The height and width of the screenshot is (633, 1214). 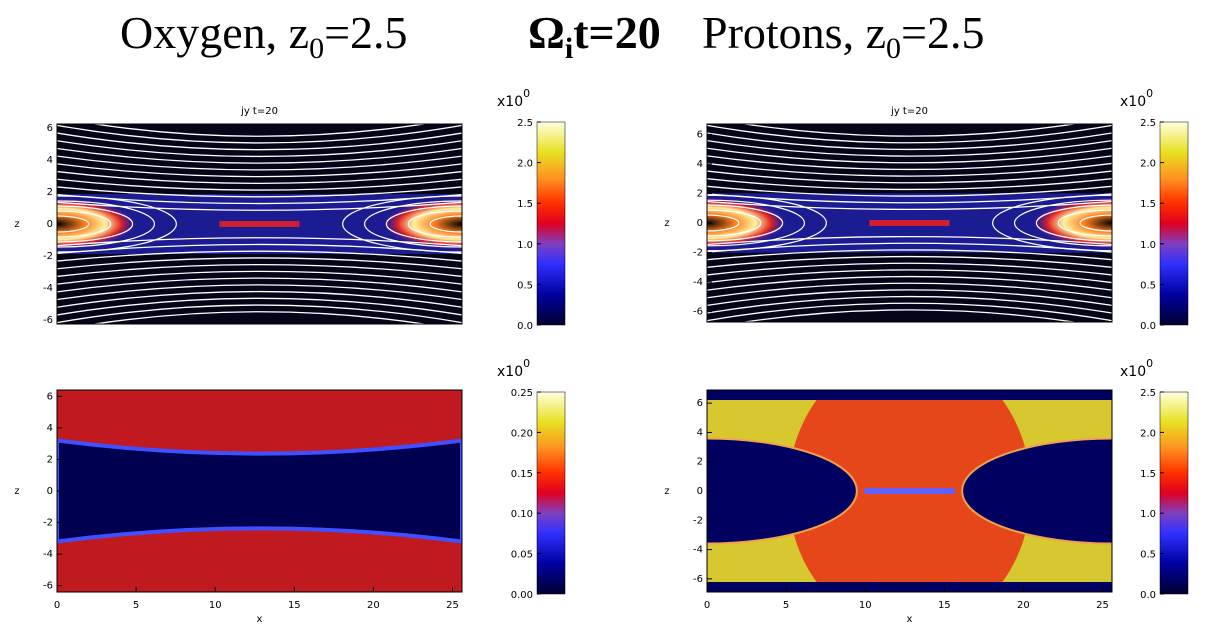 I want to click on cb-exponent: x100, so click(x=513, y=98).